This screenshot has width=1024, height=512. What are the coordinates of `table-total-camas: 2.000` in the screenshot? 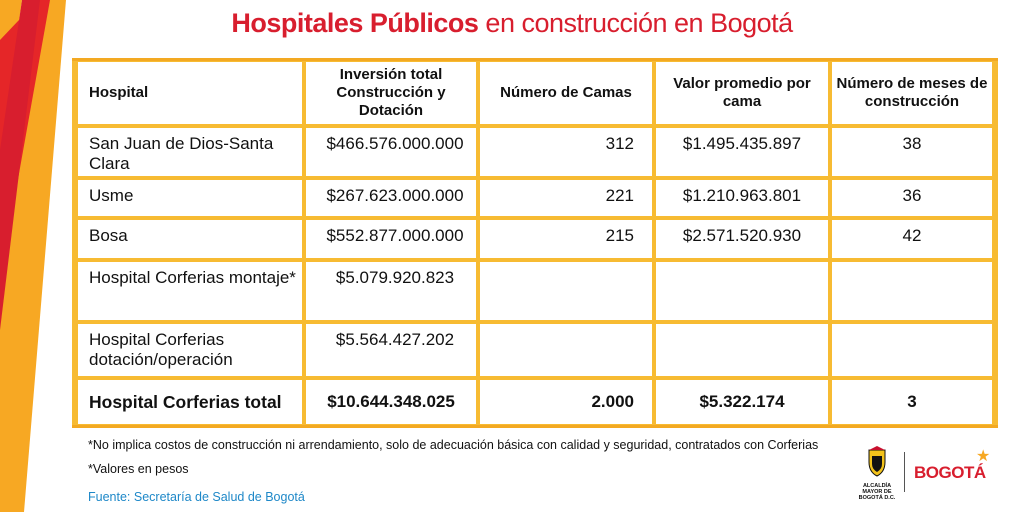 It's located at (566, 402).